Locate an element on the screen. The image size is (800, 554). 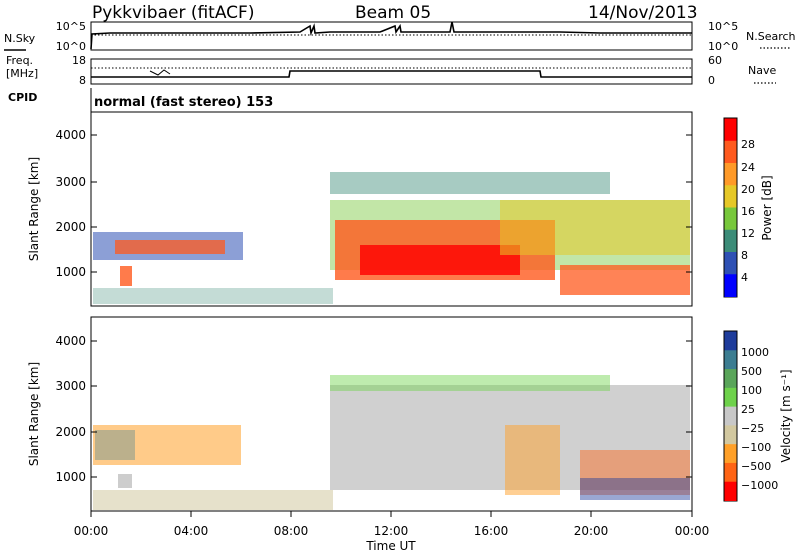
station-title: Pykkvibaer (fitACF) is located at coordinates (173, 13).